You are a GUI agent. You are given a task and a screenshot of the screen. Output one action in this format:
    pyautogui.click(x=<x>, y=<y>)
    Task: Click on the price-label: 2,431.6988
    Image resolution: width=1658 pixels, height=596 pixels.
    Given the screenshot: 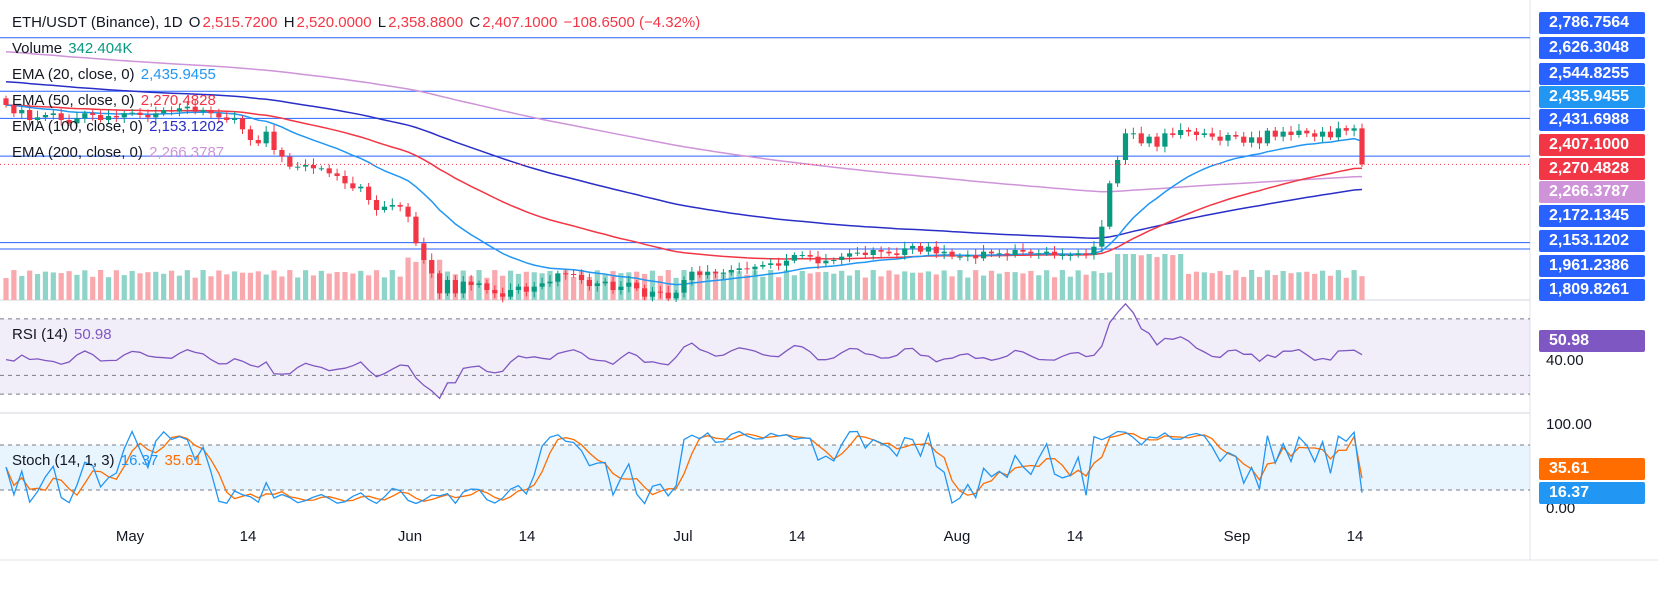 What is the action you would take?
    pyautogui.click(x=1592, y=120)
    